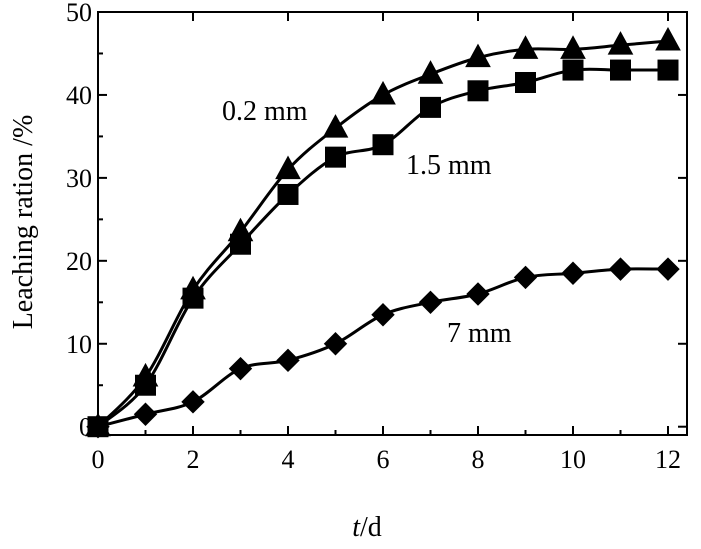 The image size is (701, 549). I want to click on x-tick-label: 2, so click(193, 459).